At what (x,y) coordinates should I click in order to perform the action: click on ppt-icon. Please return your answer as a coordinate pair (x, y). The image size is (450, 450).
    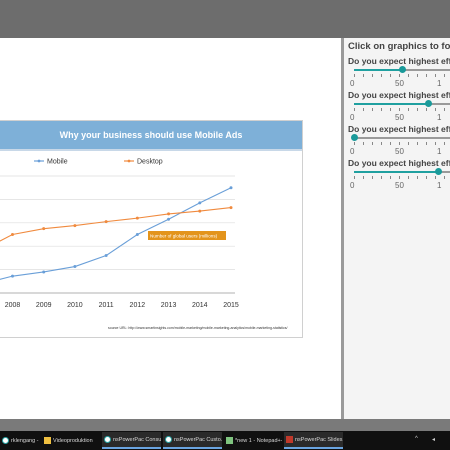
    Looking at the image, I should click on (289, 439).